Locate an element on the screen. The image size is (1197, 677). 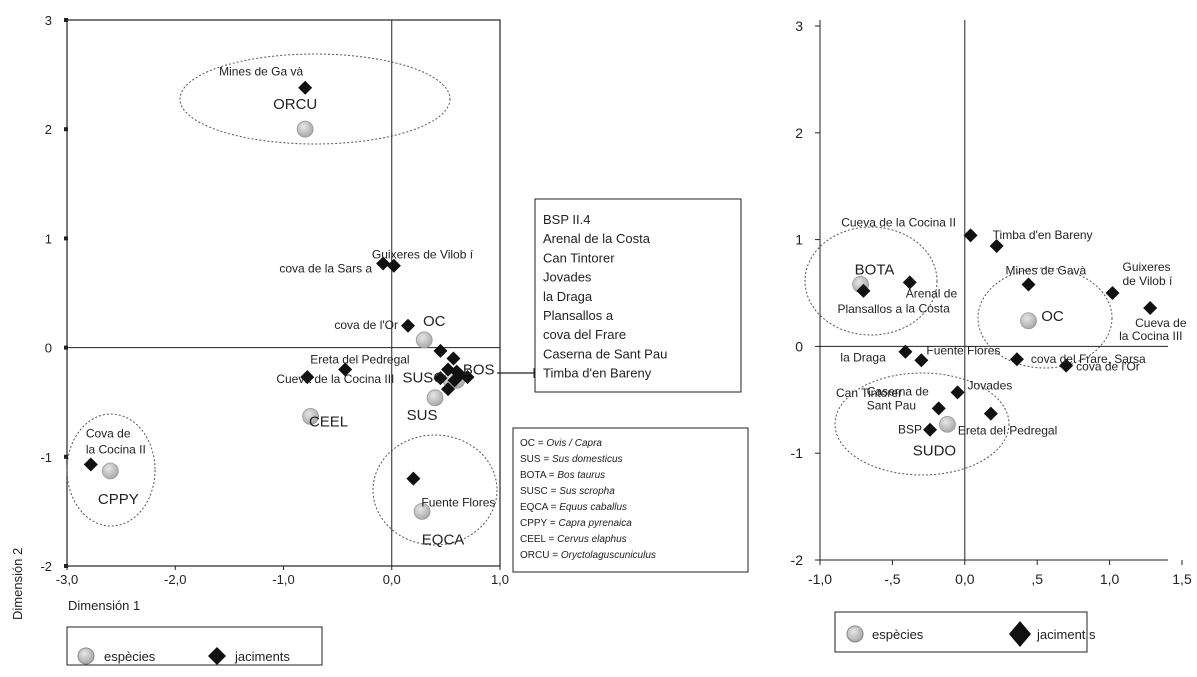
left-x-tick-label: -1,0 is located at coordinates (283, 579).